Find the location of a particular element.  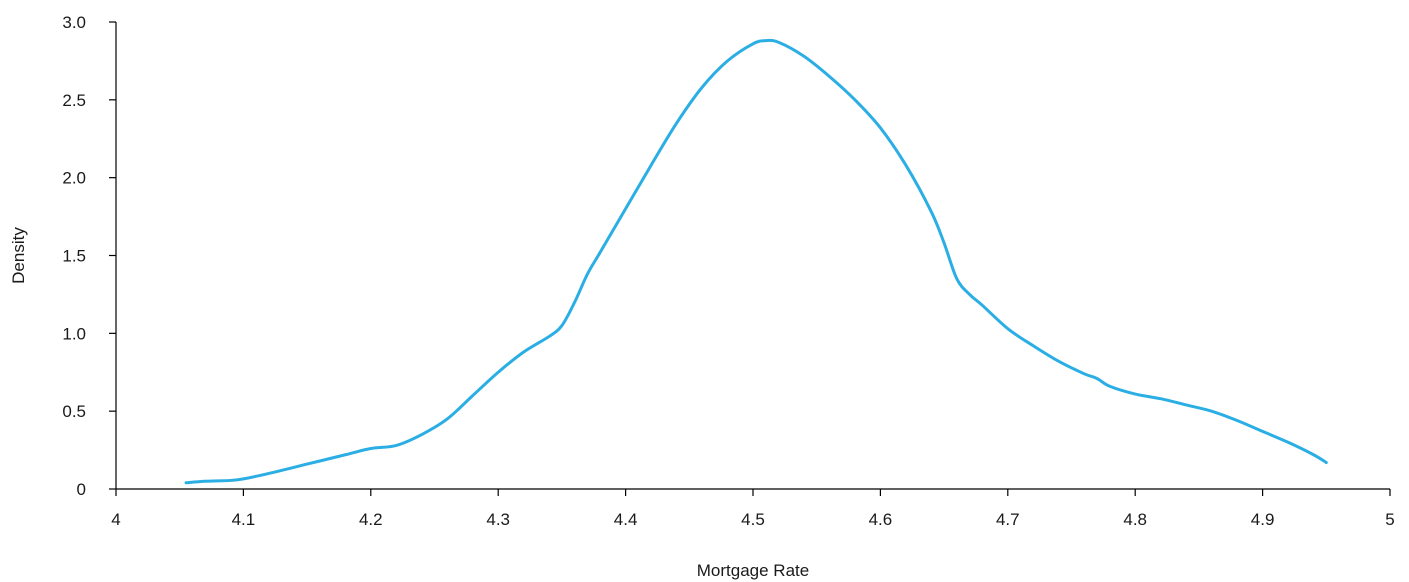

x-tick-label: 4.1 is located at coordinates (244, 519).